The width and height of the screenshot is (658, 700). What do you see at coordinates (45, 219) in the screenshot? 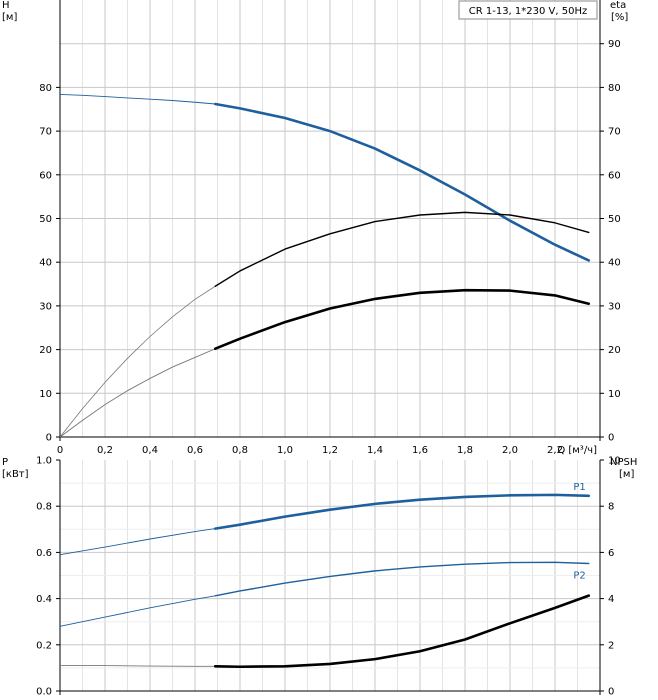
I see `left-tick-label: 50` at bounding box center [45, 219].